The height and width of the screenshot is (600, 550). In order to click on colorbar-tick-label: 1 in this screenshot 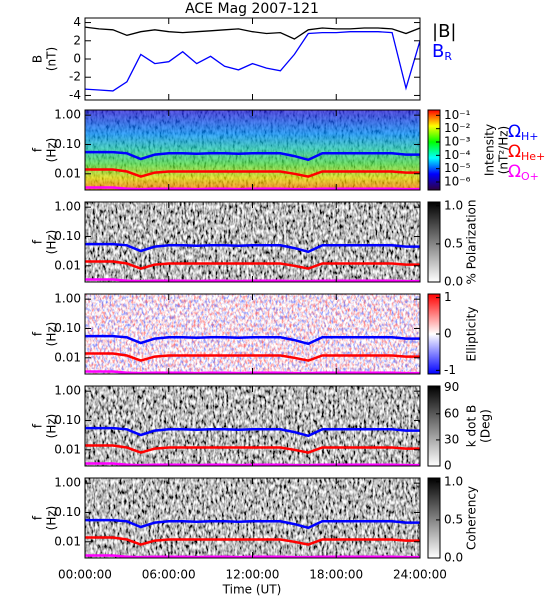, I will do `click(448, 297)`.